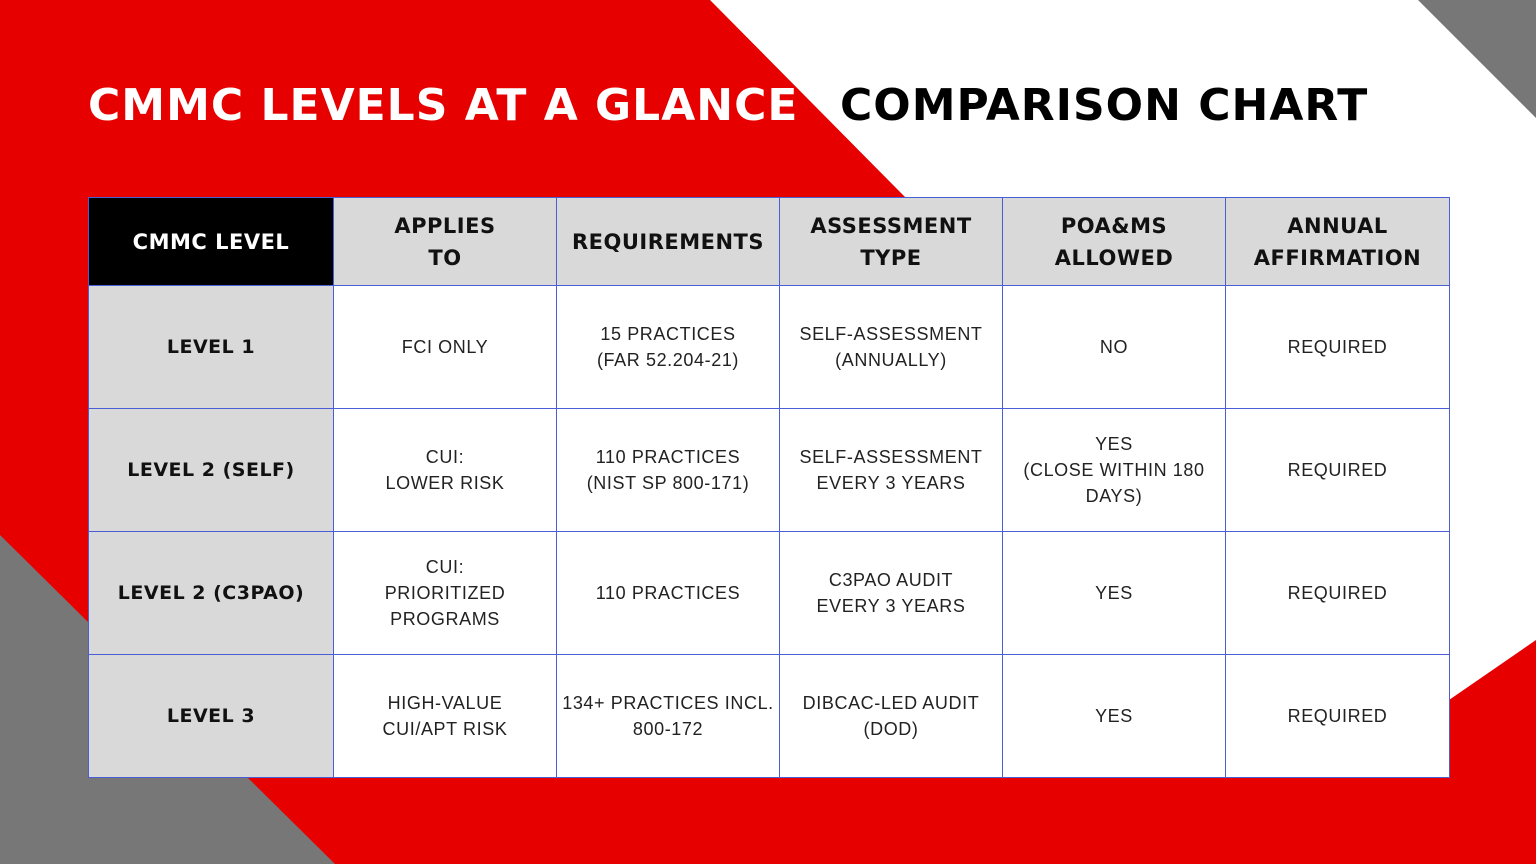 The image size is (1536, 864). I want to click on column-header: CMMC LEVEL, so click(211, 241).